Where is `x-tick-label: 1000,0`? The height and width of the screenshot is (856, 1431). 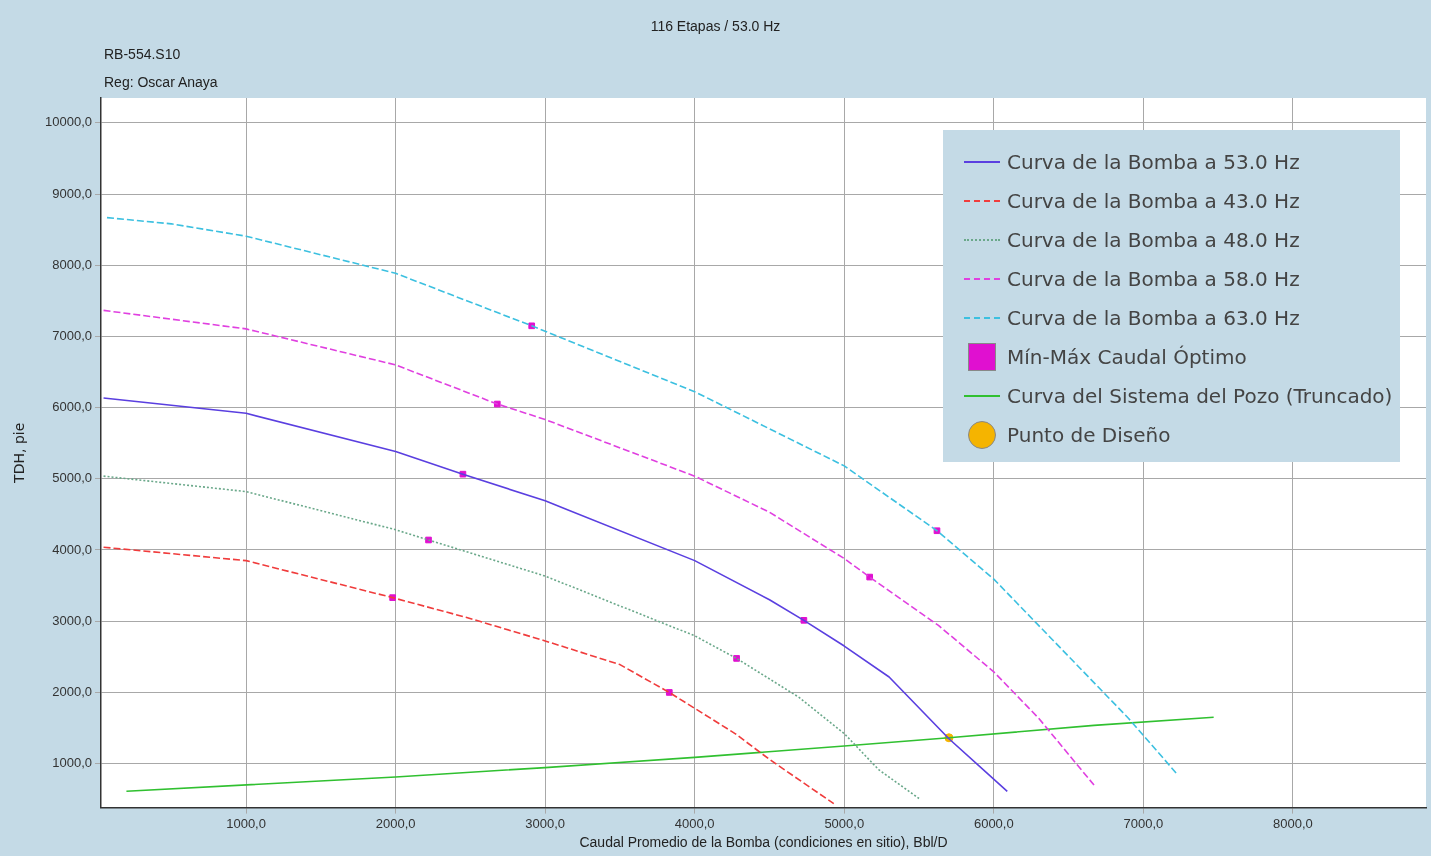
x-tick-label: 1000,0 is located at coordinates (246, 823).